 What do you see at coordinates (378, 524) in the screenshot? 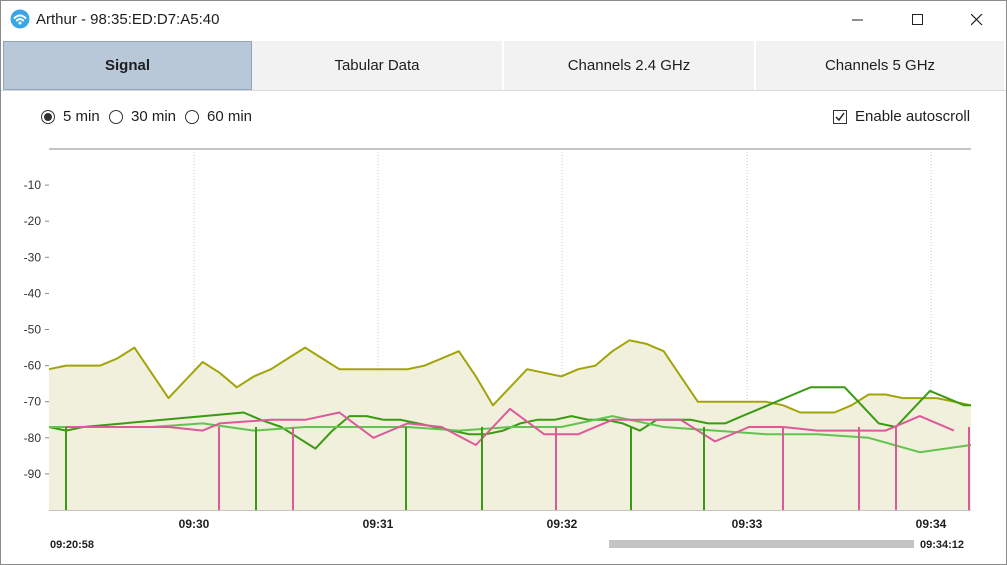
I see `x-tick-label: 09:31` at bounding box center [378, 524].